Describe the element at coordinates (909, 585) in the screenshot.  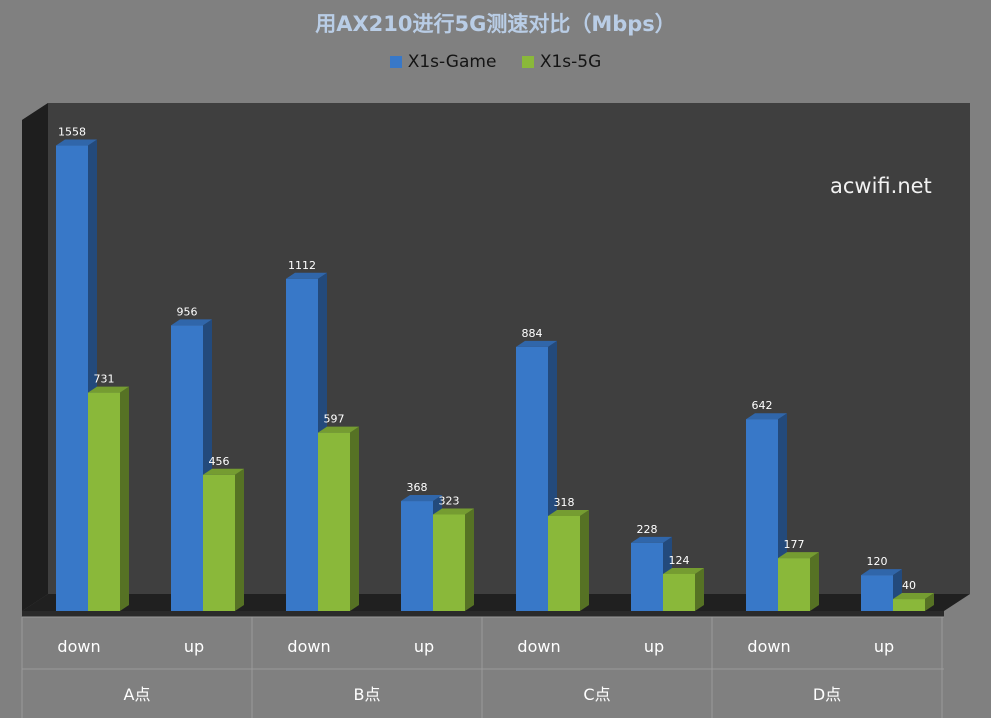
I see `bar-value-label-series-2-up-8: 40` at that location.